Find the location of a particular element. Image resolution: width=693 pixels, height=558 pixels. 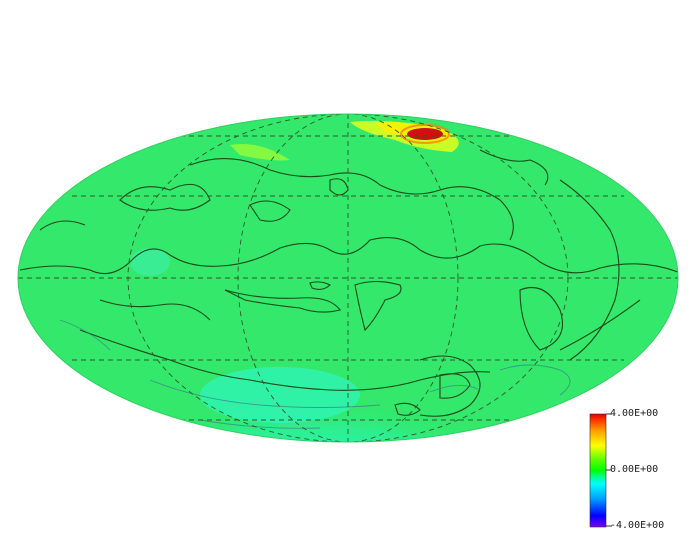

south-cyan-core is located at coordinates (280, 395).